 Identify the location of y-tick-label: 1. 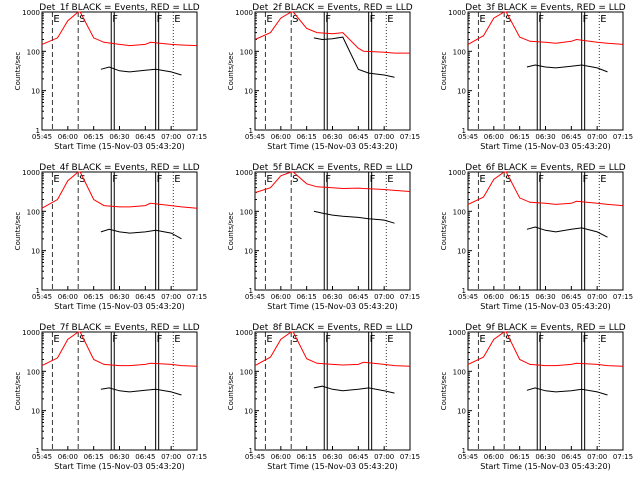
(38, 451).